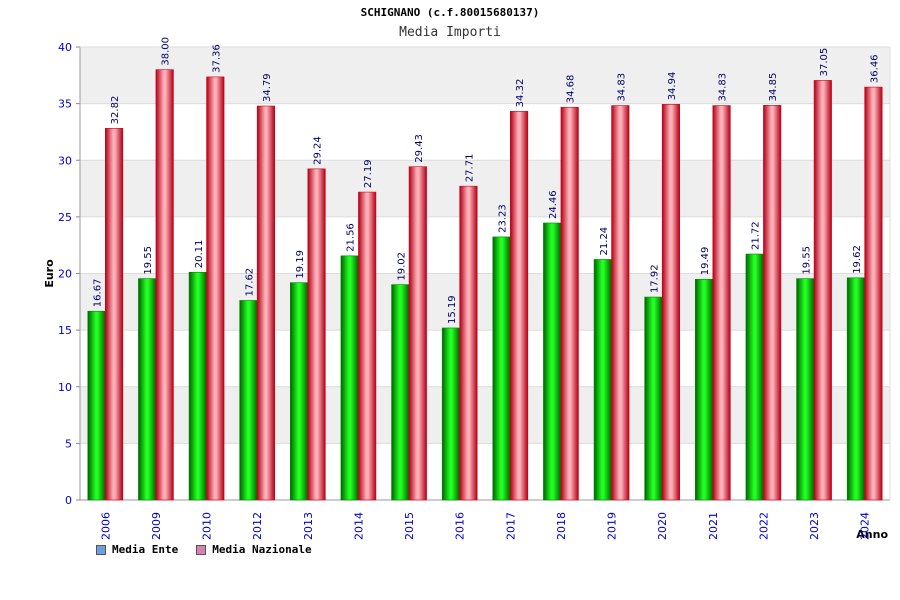 Image resolution: width=900 pixels, height=600 pixels. Describe the element at coordinates (450, 32) in the screenshot. I see `chart-subtitle: Media Importi` at that location.